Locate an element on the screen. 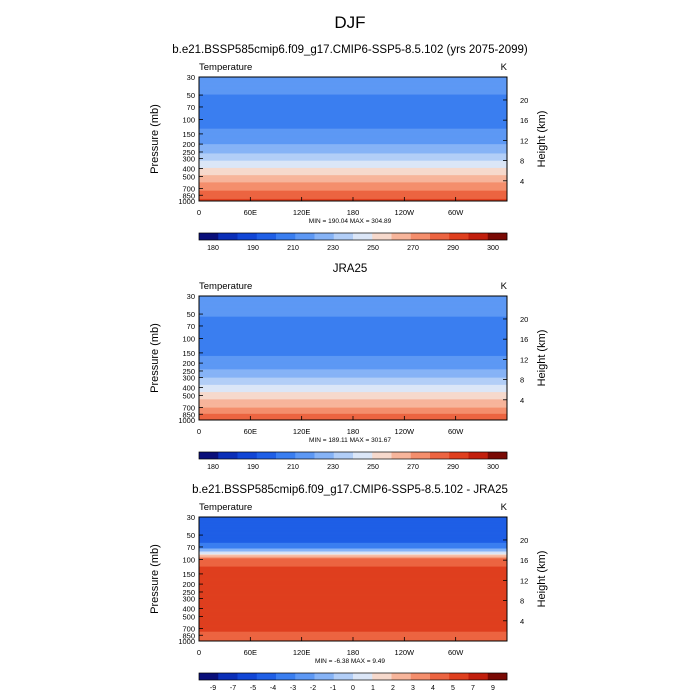  colorbar-label: 190 is located at coordinates (253, 467).